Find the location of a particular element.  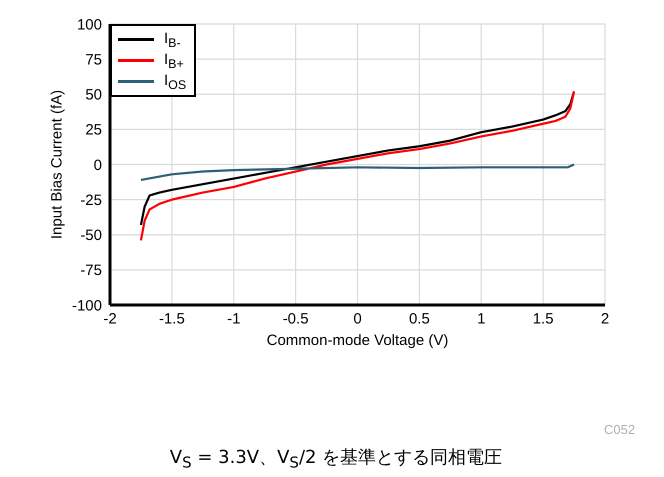

x-tick-label: 2 is located at coordinates (605, 319).